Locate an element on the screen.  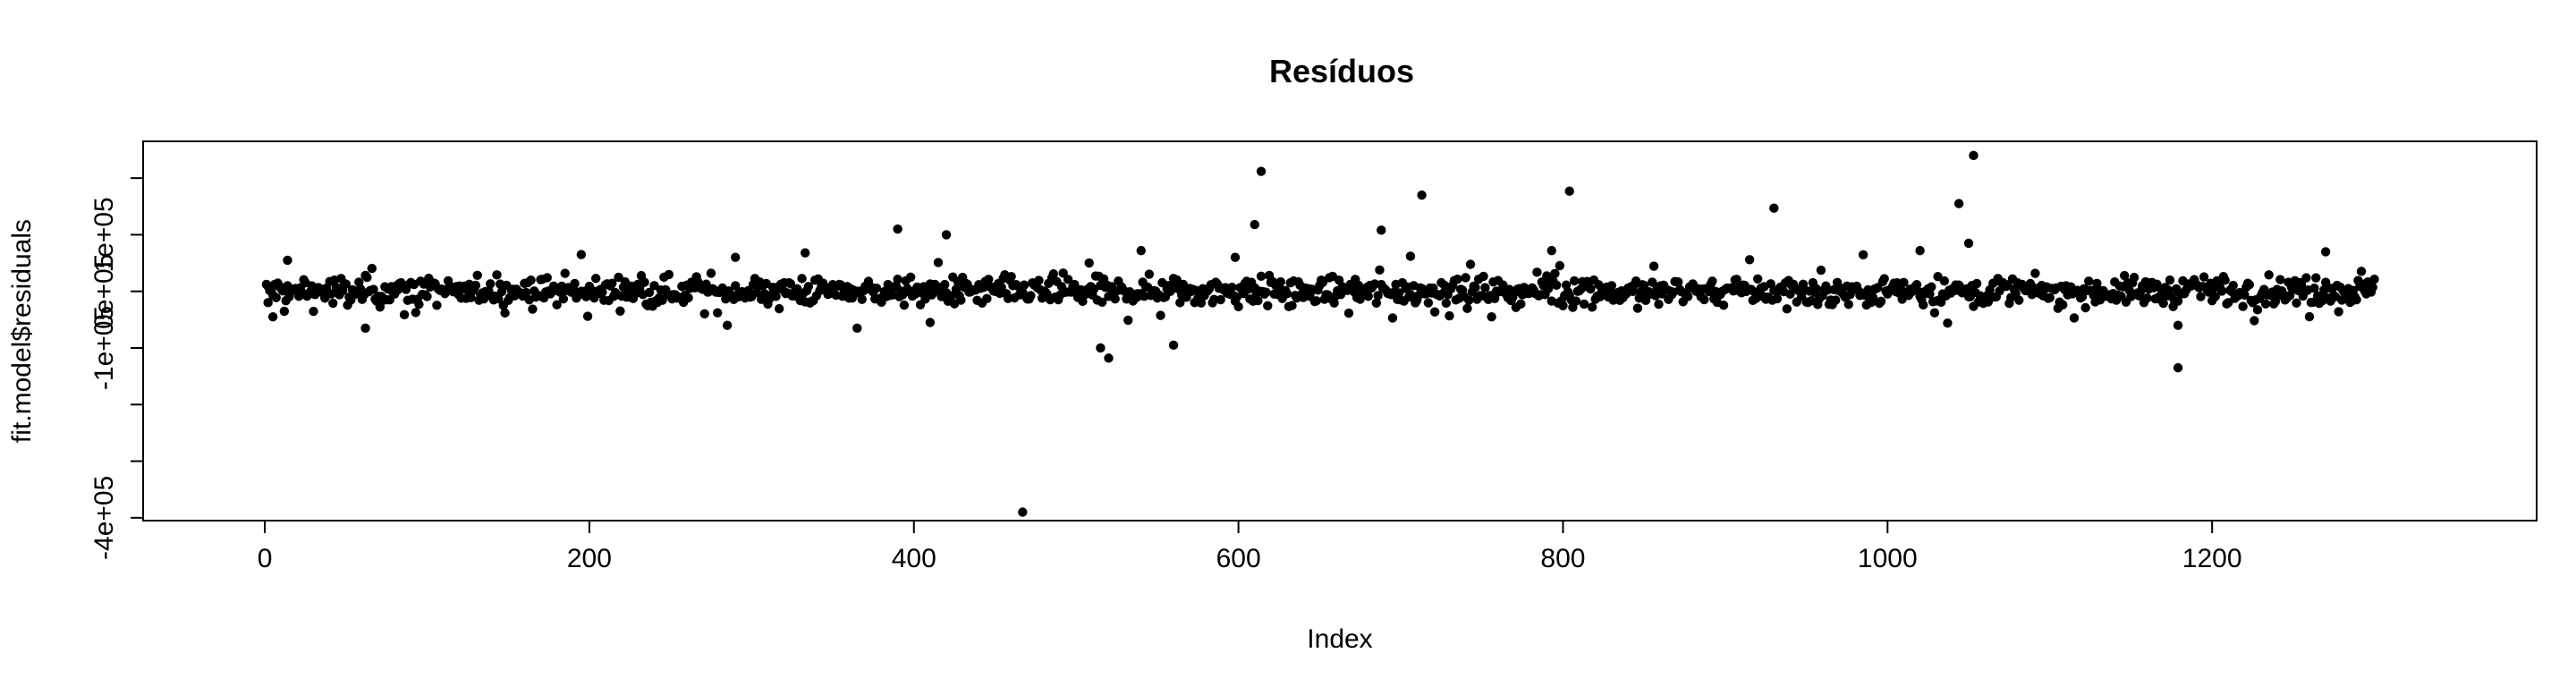
y-tick-label: -4e+05 is located at coordinates (104, 518).